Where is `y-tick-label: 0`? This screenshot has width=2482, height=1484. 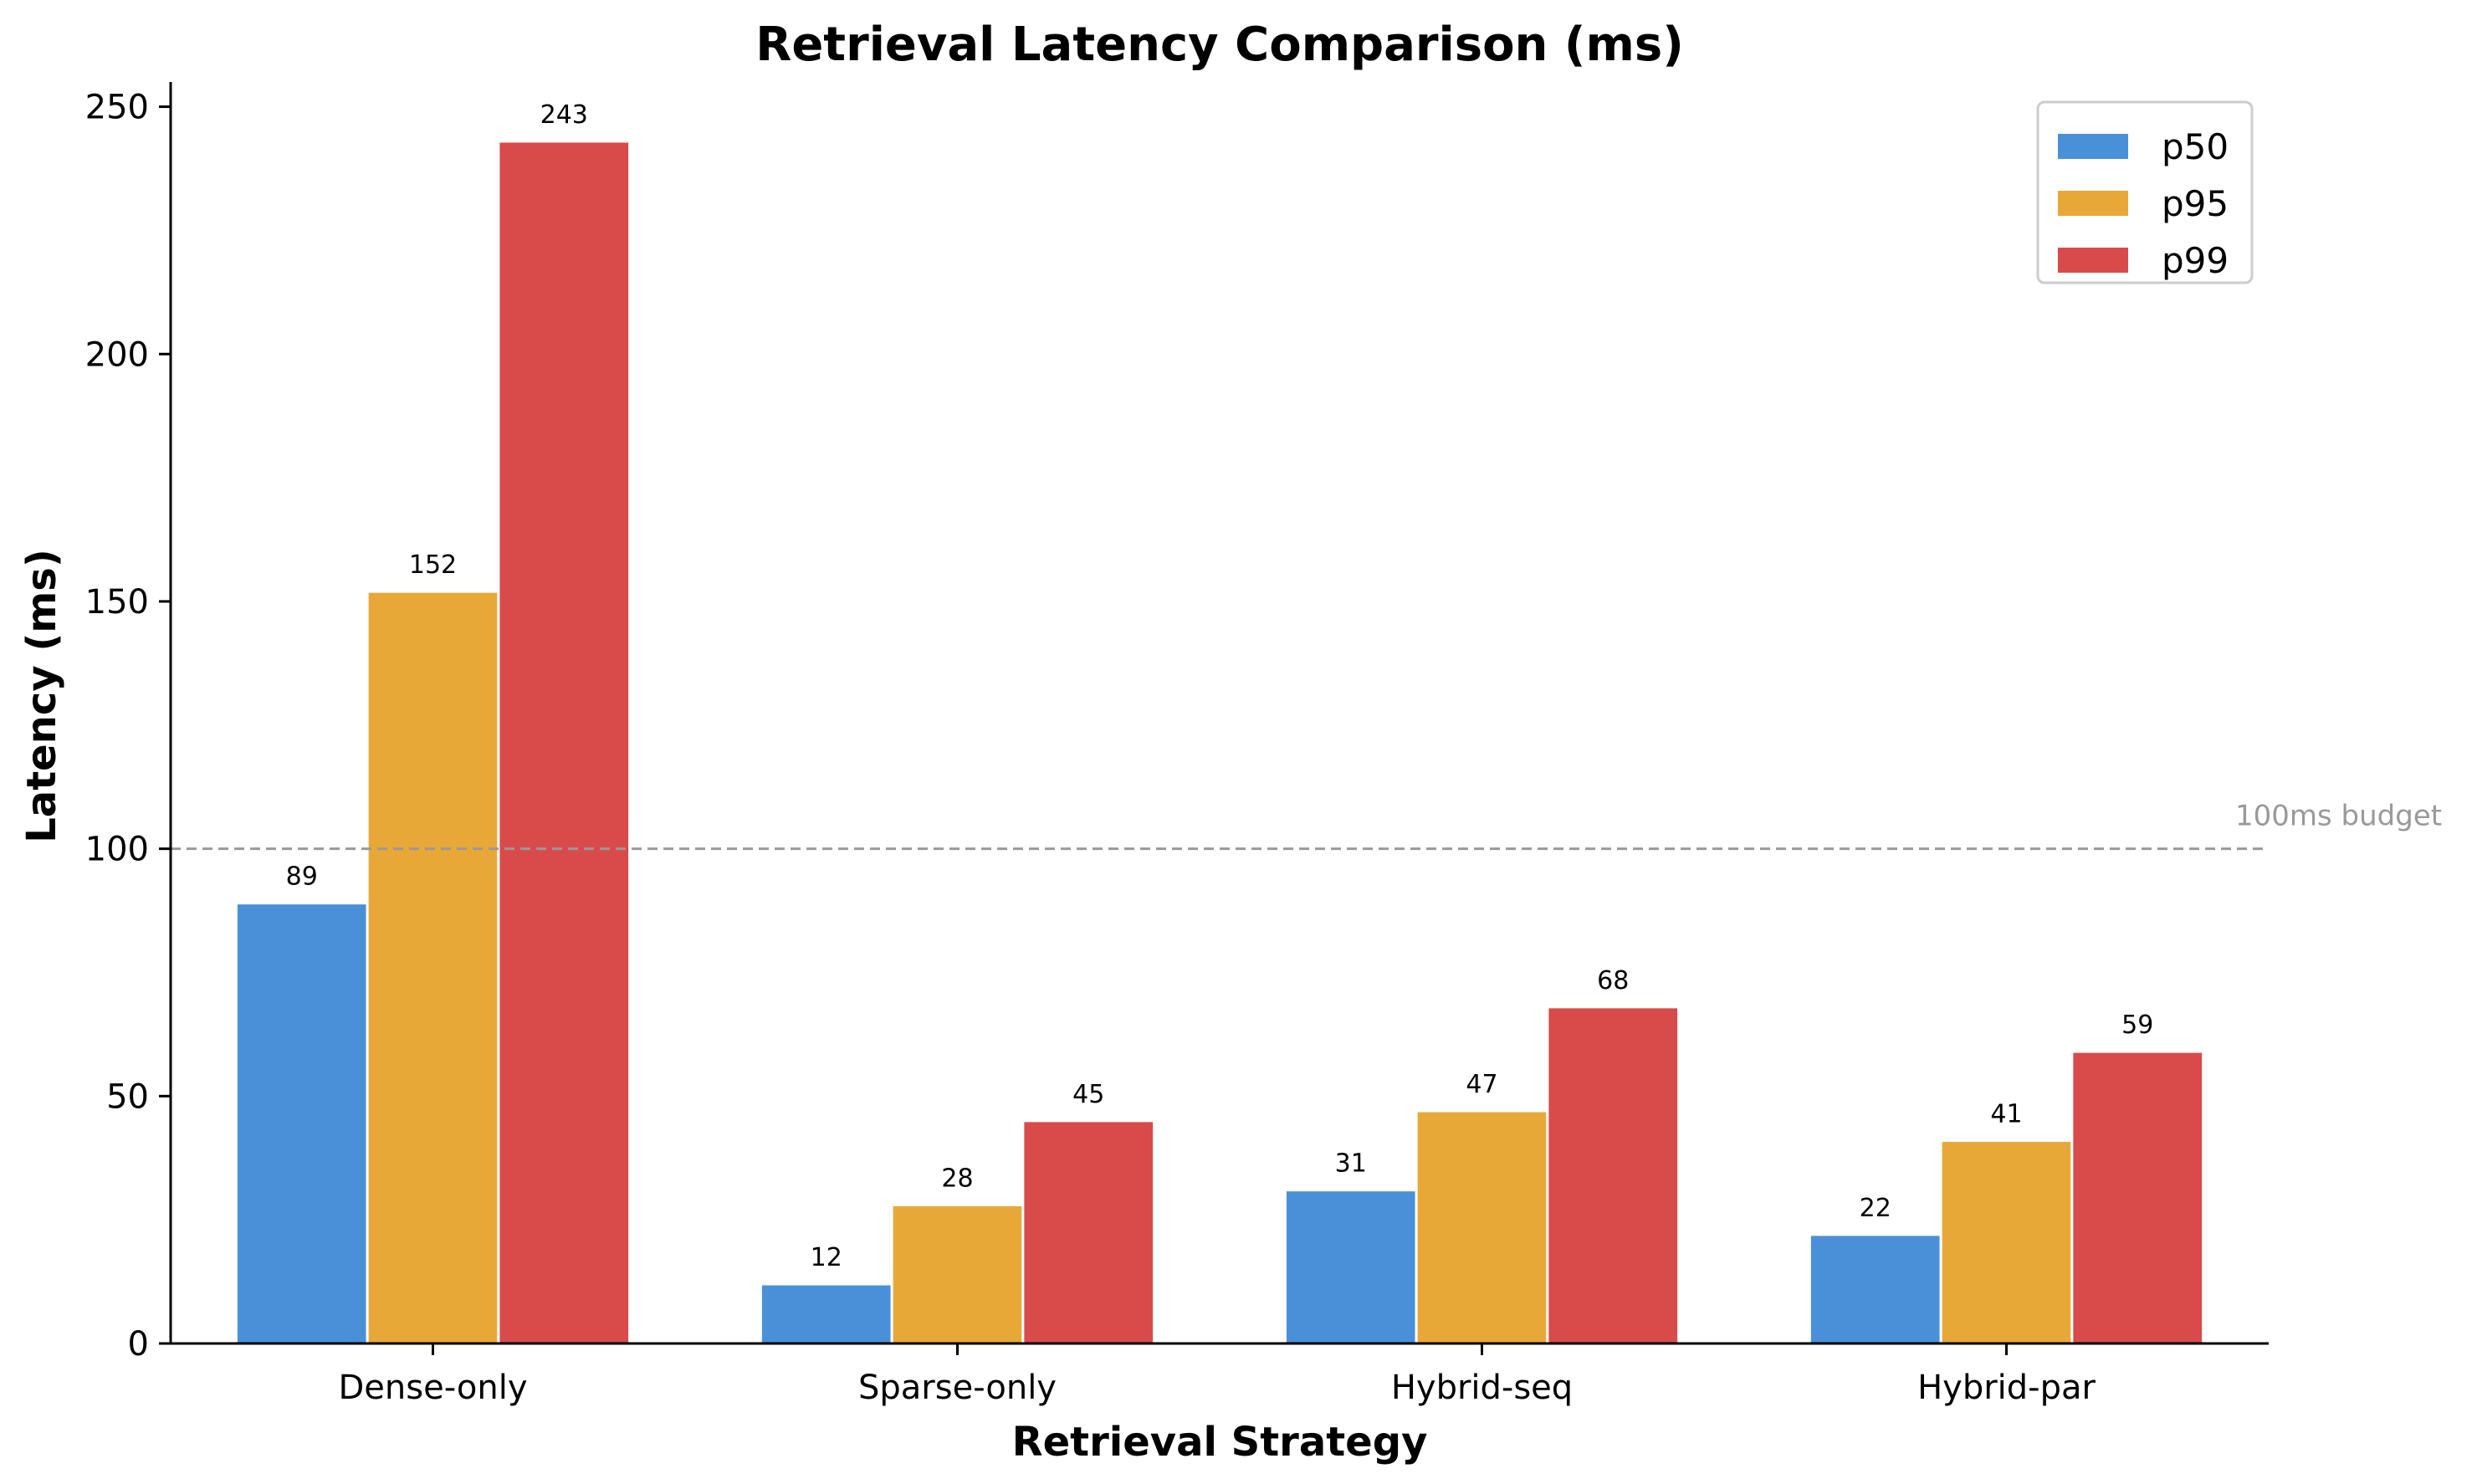
y-tick-label: 0 is located at coordinates (138, 1344).